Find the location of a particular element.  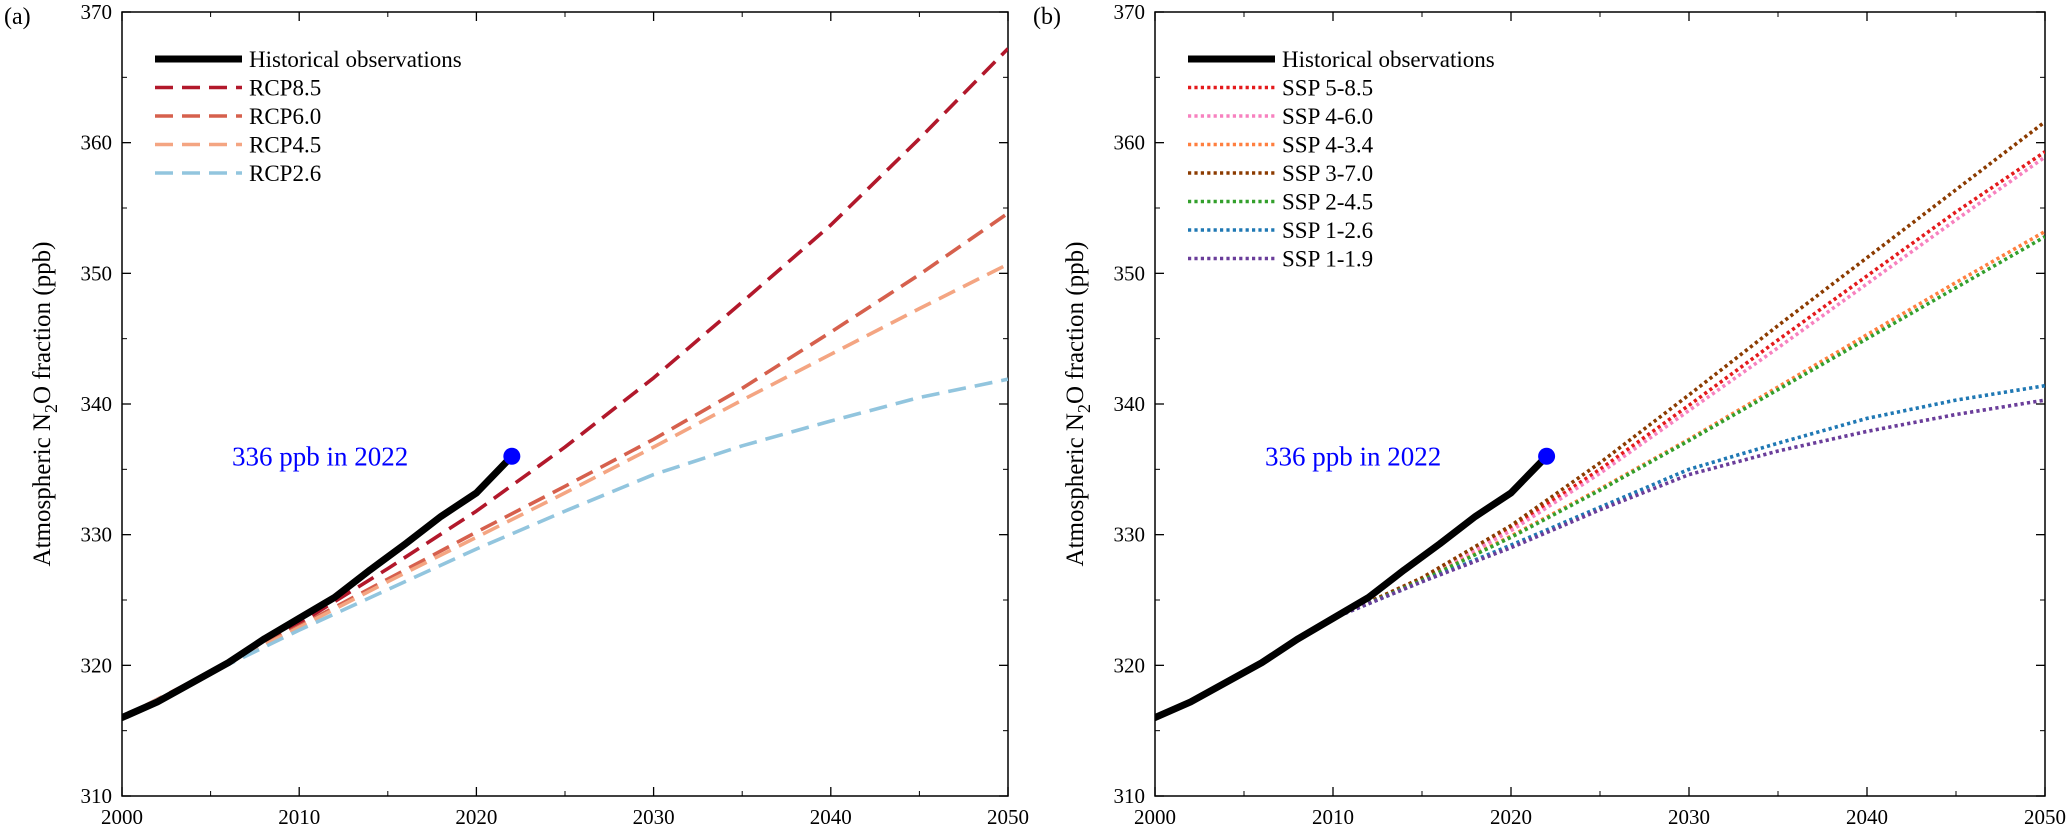

panel-label: (b) is located at coordinates (1047, 17).